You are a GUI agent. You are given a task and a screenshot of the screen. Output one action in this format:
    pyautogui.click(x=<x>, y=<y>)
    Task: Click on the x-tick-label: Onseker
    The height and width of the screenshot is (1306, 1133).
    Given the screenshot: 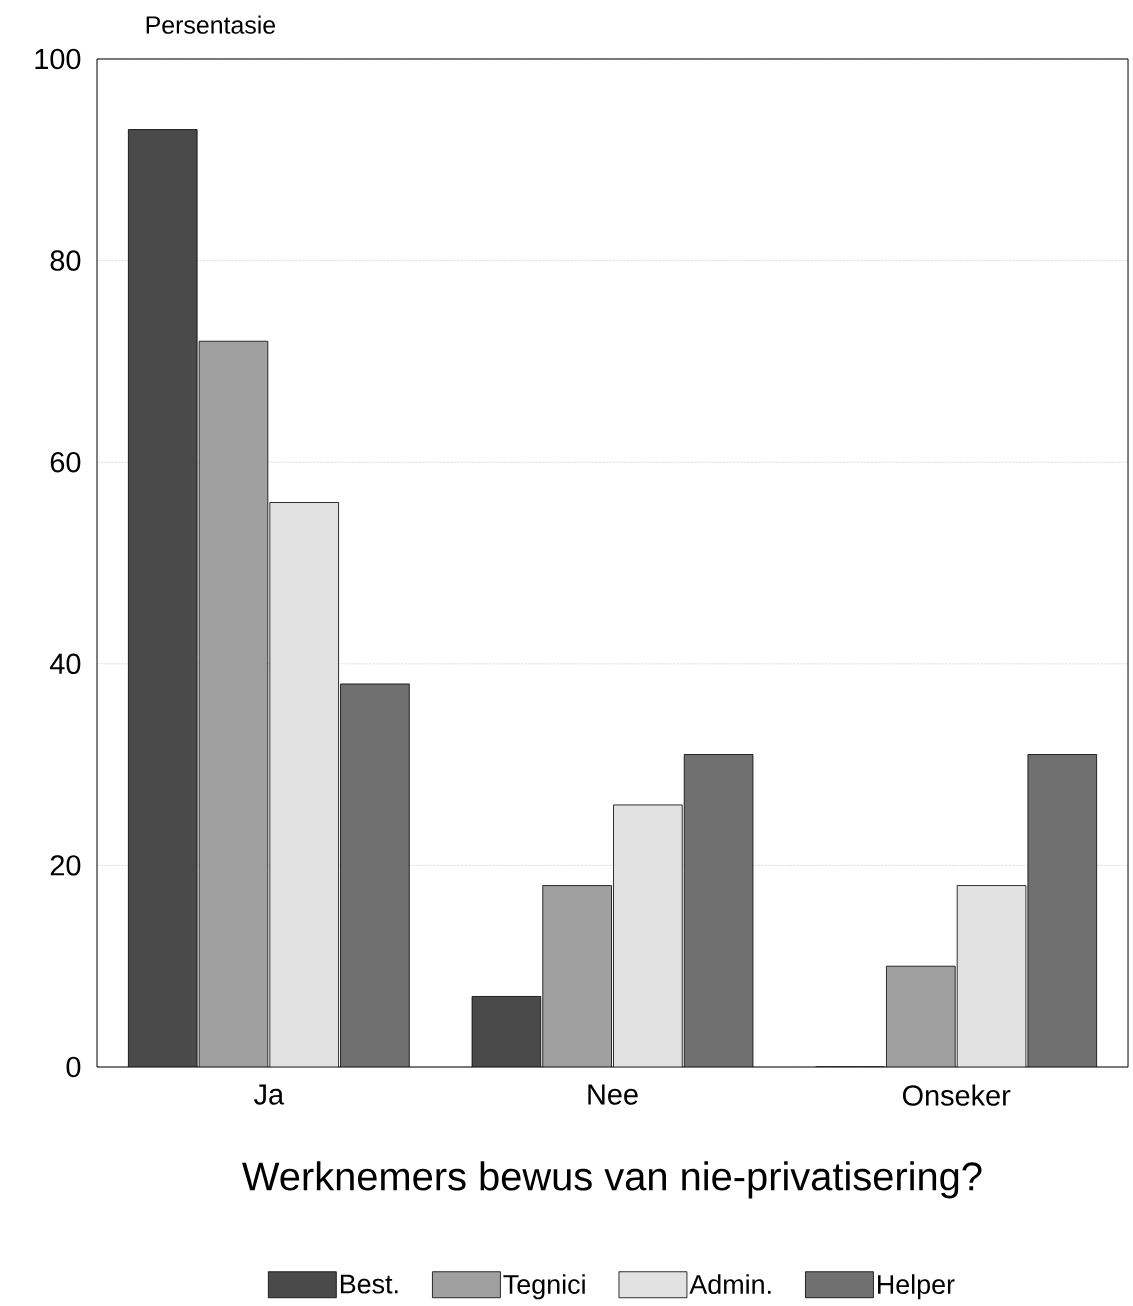 What is the action you would take?
    pyautogui.click(x=956, y=1095)
    